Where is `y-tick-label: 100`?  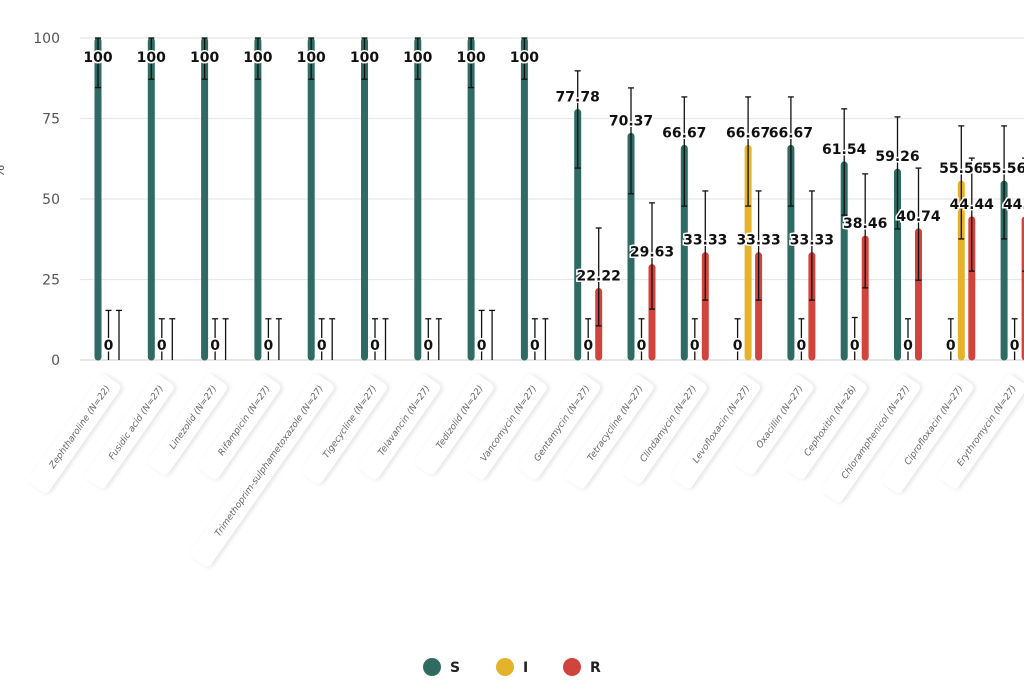
y-tick-label: 100 is located at coordinates (46, 39).